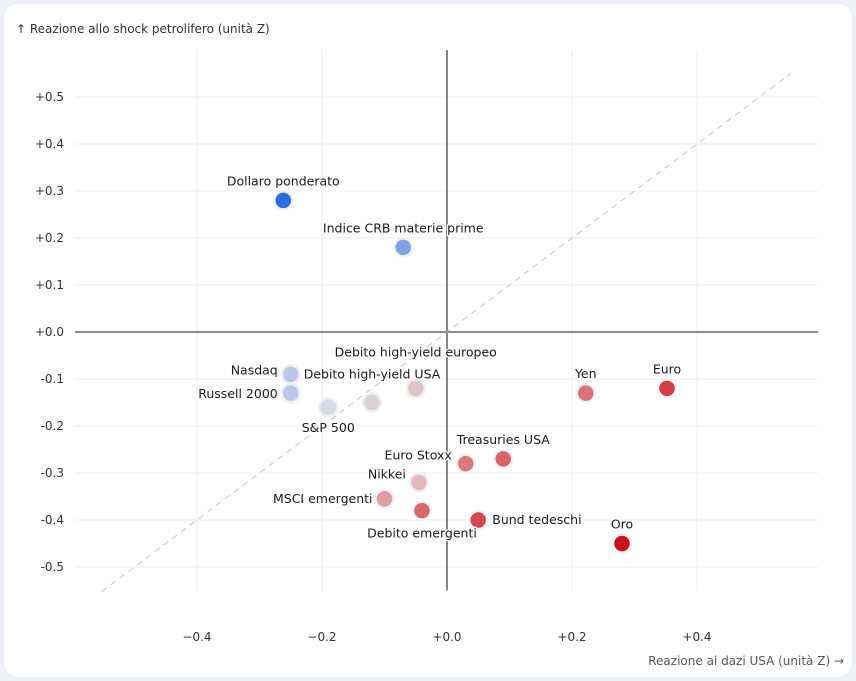 The height and width of the screenshot is (681, 856). Describe the element at coordinates (416, 351) in the screenshot. I see `data-label: Debito high-yield europeo` at that location.